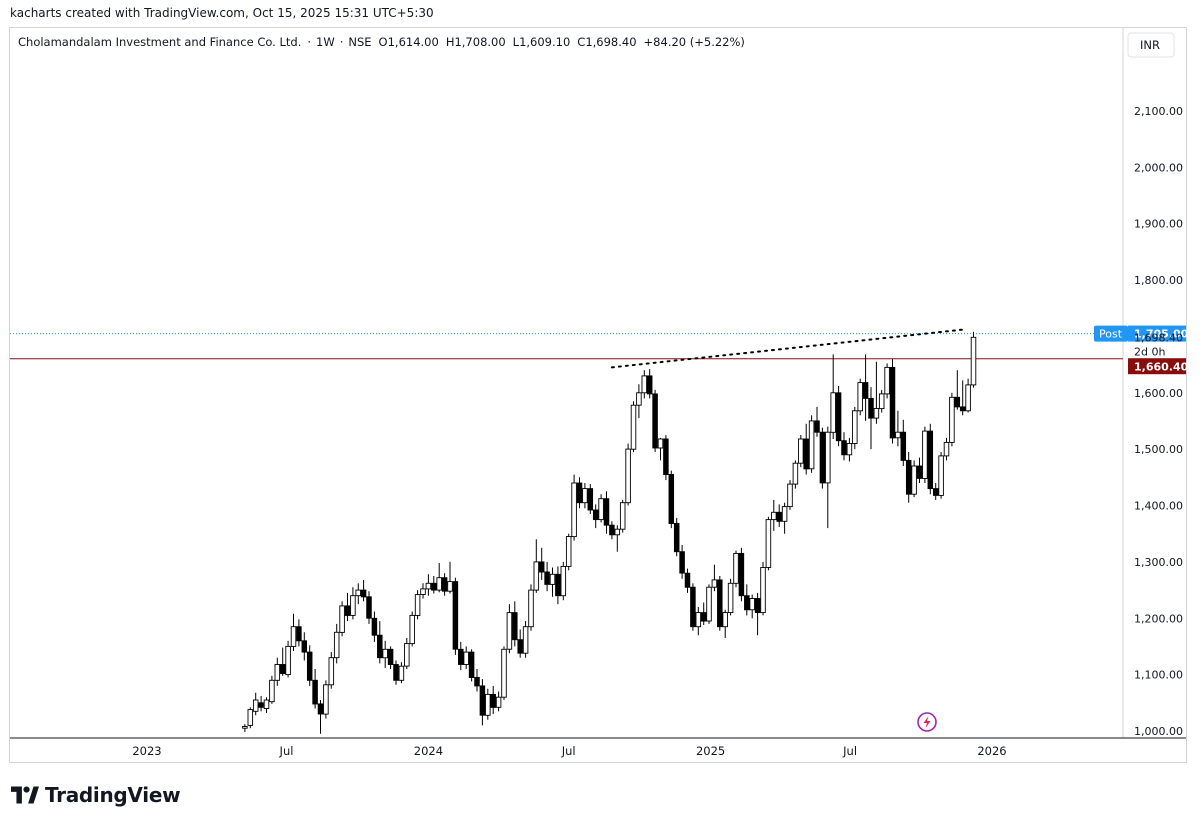 This screenshot has width=1200, height=823. I want to click on y-tick-label: 2,000.00, so click(1158, 167).